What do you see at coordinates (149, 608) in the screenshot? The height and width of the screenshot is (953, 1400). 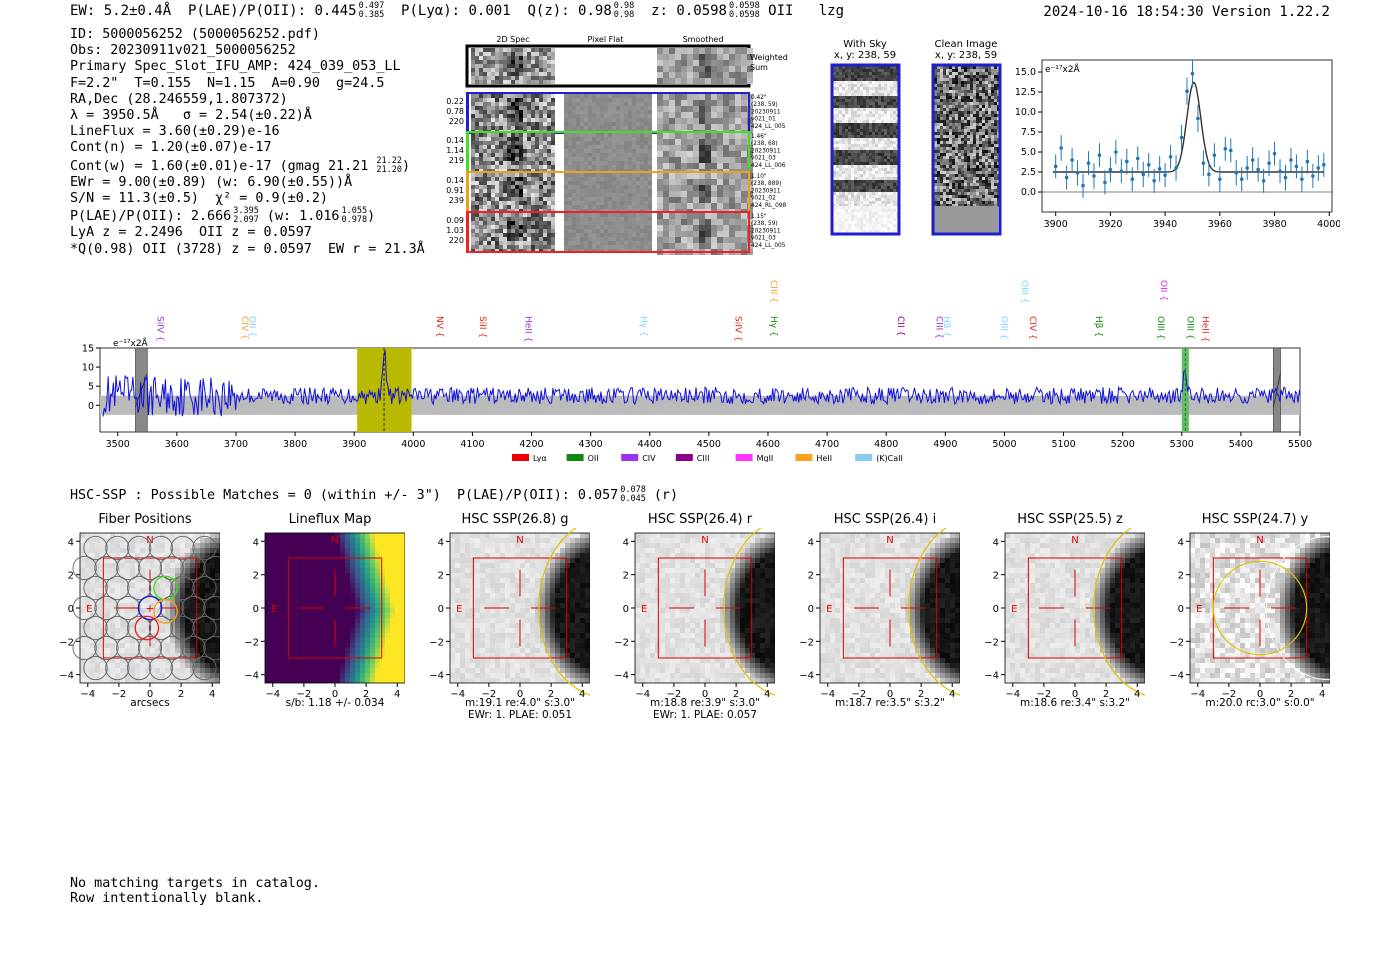 I see `fiber-center-marker: +` at bounding box center [149, 608].